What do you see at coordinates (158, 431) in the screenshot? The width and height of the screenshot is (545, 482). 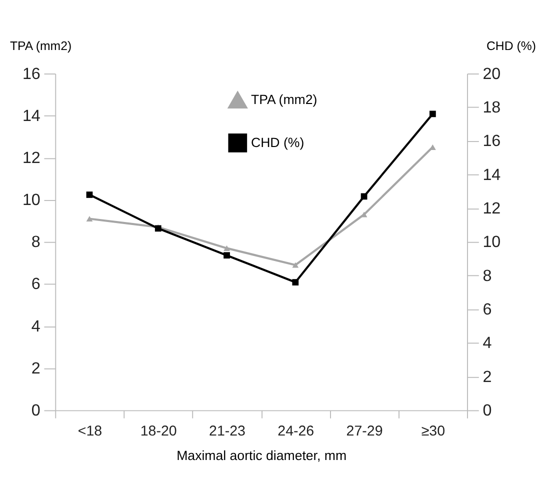 I see `x-tick-label: 18-20` at bounding box center [158, 431].